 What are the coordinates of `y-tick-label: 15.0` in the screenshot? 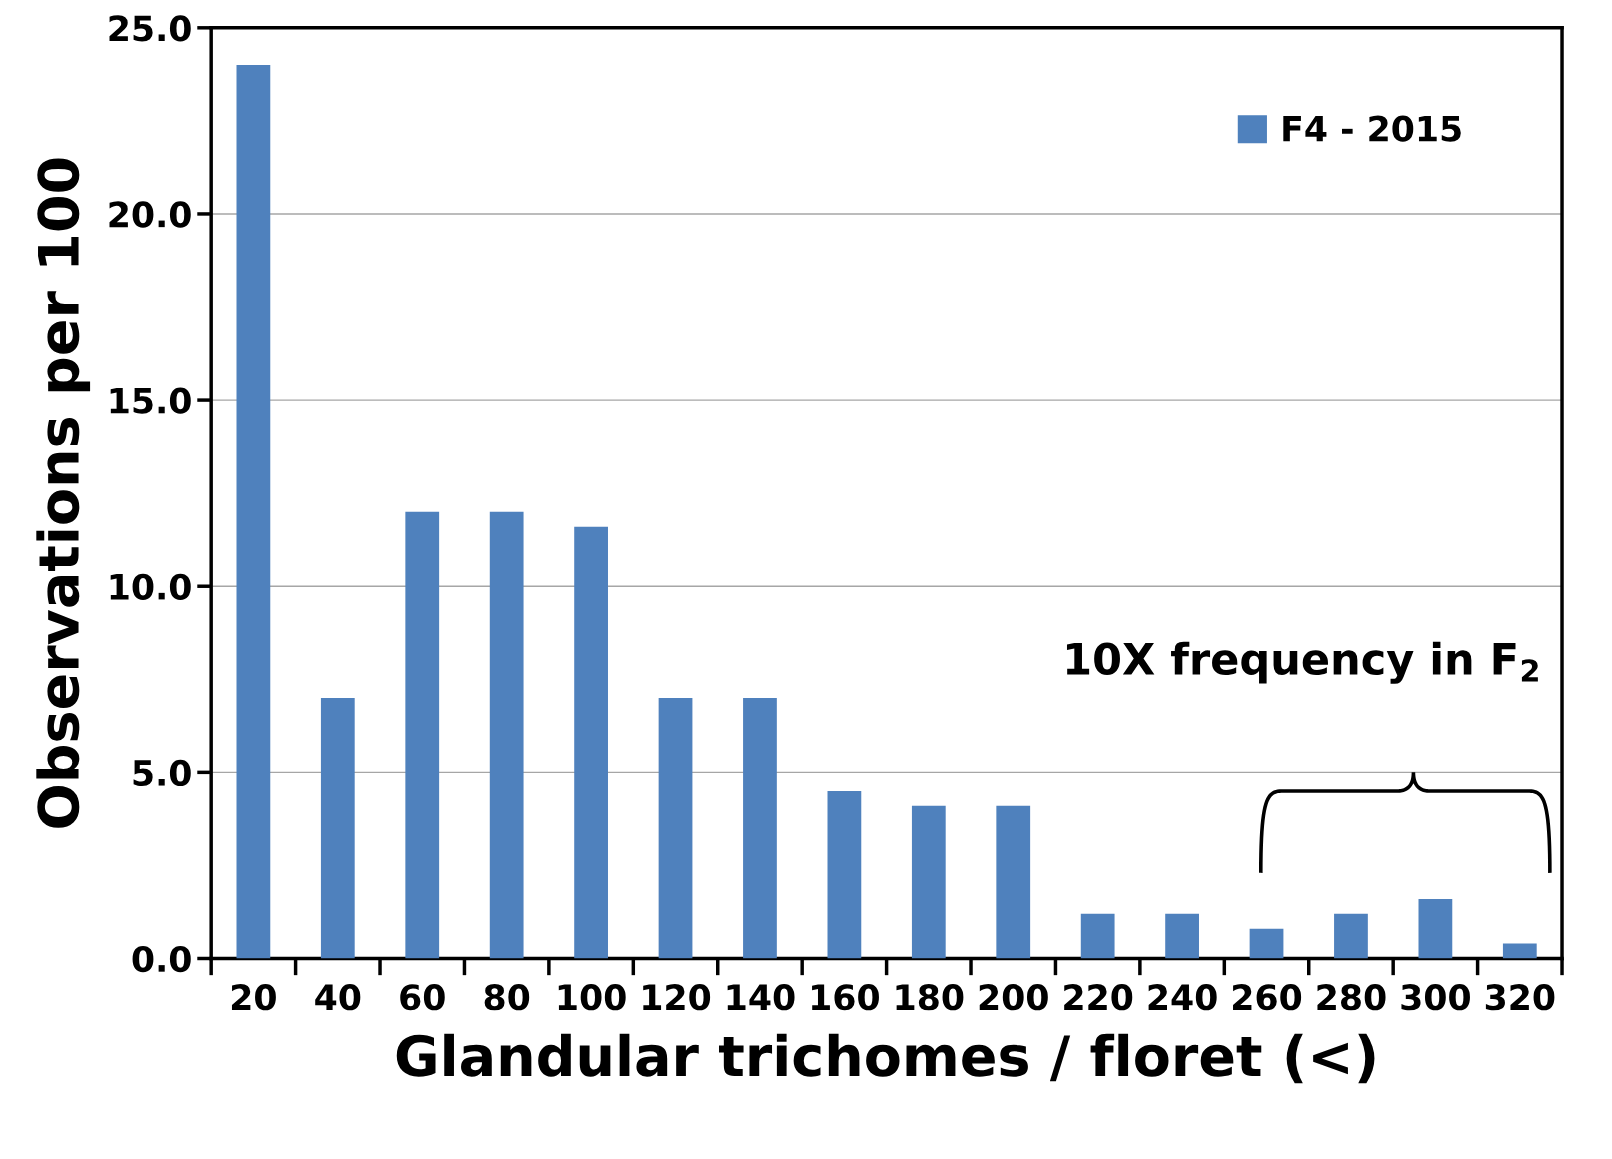 It's located at (150, 400).